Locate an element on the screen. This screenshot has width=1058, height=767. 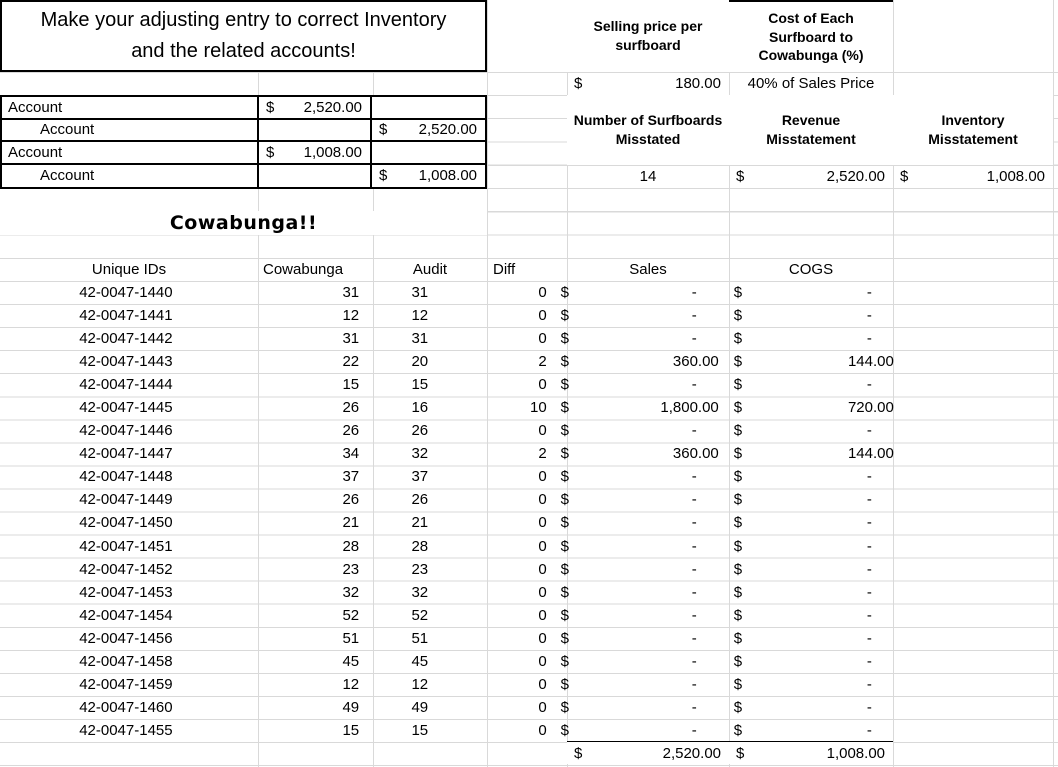
selling-price-value-cell: $ 180.00 is located at coordinates (648, 83).